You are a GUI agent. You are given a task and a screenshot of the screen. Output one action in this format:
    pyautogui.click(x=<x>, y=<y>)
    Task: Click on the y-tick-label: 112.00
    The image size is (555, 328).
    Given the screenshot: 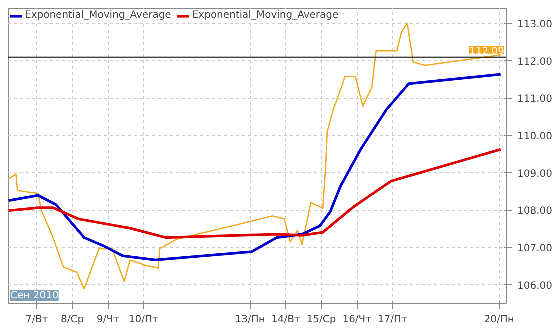 What is the action you would take?
    pyautogui.click(x=535, y=62)
    